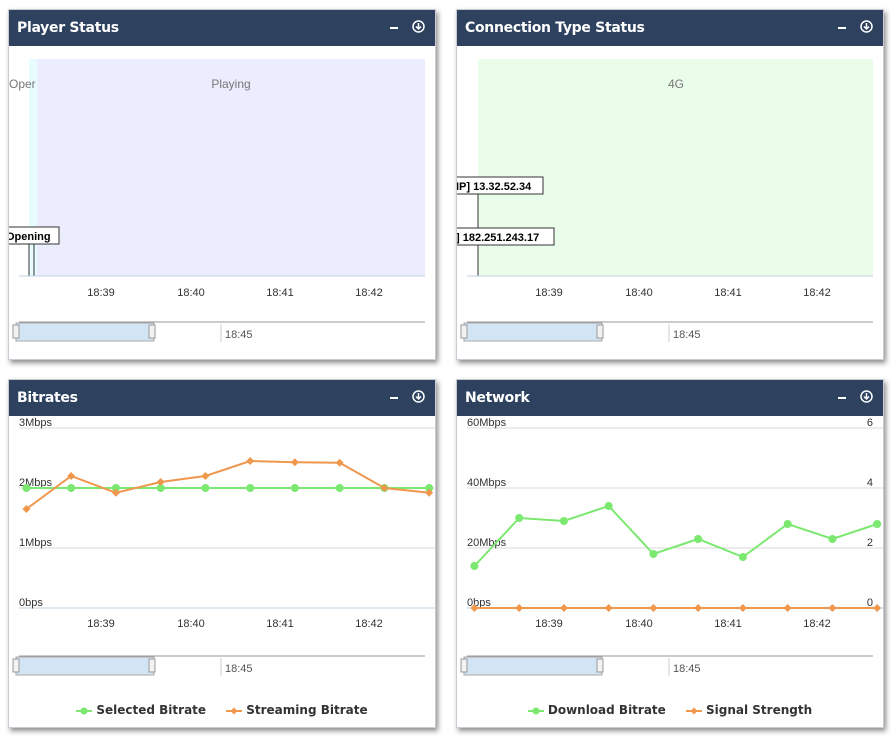 This screenshot has height=739, width=895. What do you see at coordinates (596, 710) in the screenshot?
I see `legend-item-download-bitrate: Download Bitrate` at bounding box center [596, 710].